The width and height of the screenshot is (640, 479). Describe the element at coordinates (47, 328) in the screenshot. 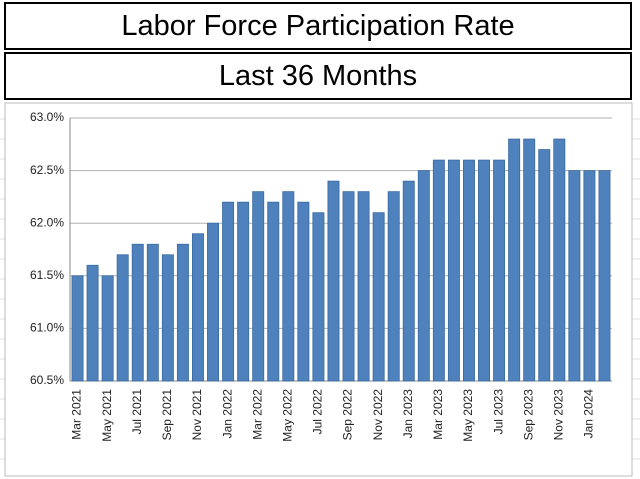

I see `y-tick-label: 61.0%` at that location.